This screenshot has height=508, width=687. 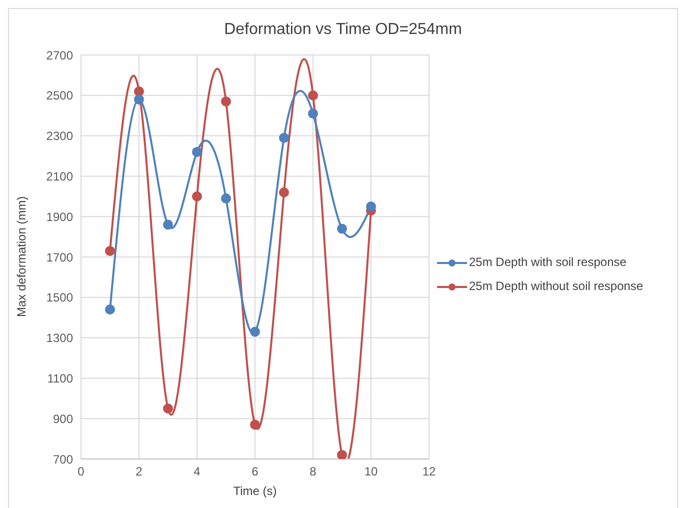 What do you see at coordinates (255, 471) in the screenshot?
I see `x-tick-label: 6` at bounding box center [255, 471].